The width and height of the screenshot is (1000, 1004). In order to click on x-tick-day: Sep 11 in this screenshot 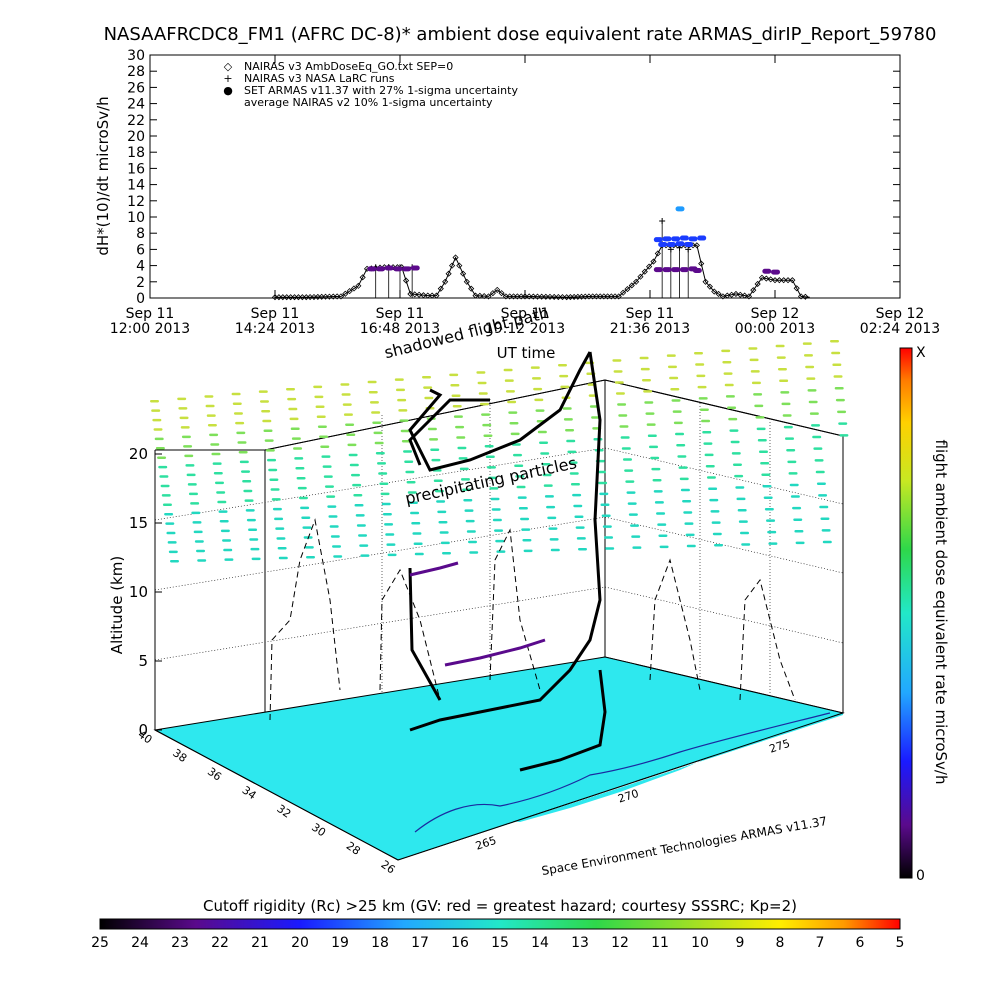, I will do `click(400, 314)`.